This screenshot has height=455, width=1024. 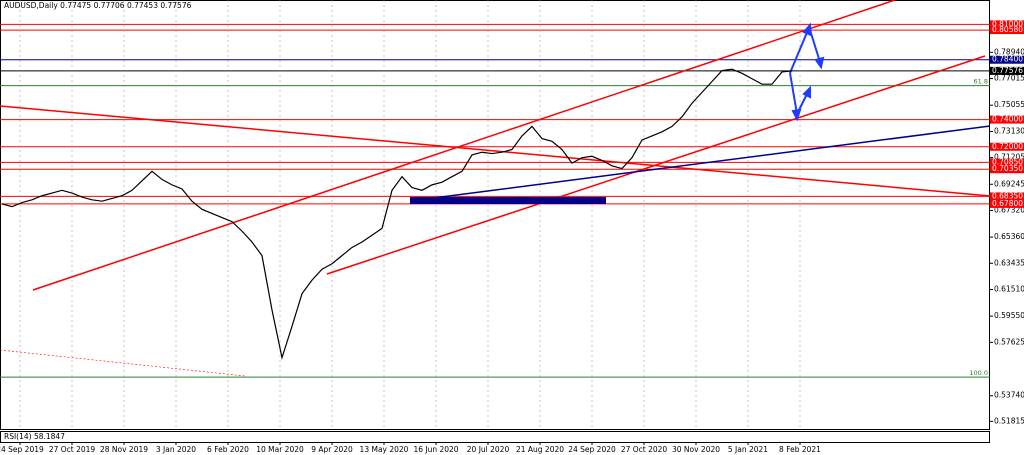 I want to click on x-tick-label: 27 Oct 2019, so click(x=72, y=449).